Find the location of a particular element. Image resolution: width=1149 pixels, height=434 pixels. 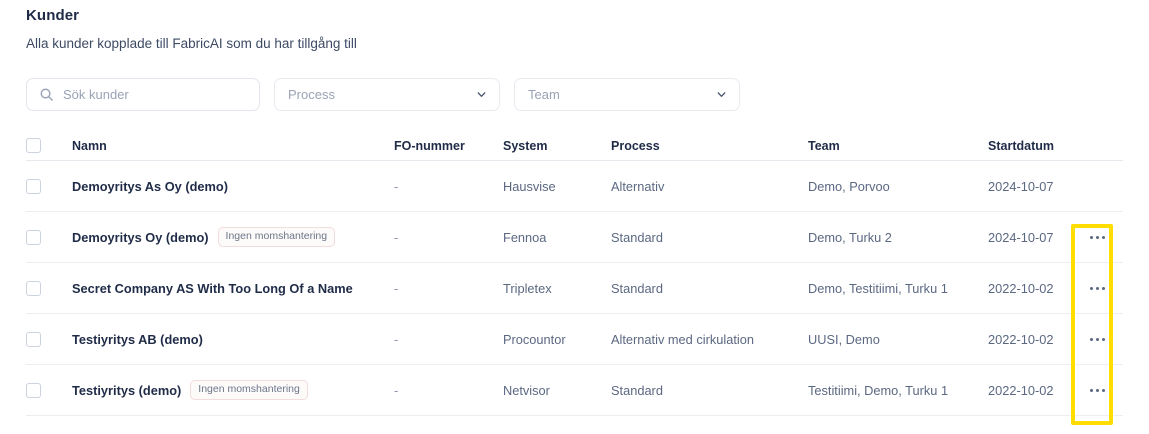

cell-team: Demo, Porvoo is located at coordinates (849, 186).